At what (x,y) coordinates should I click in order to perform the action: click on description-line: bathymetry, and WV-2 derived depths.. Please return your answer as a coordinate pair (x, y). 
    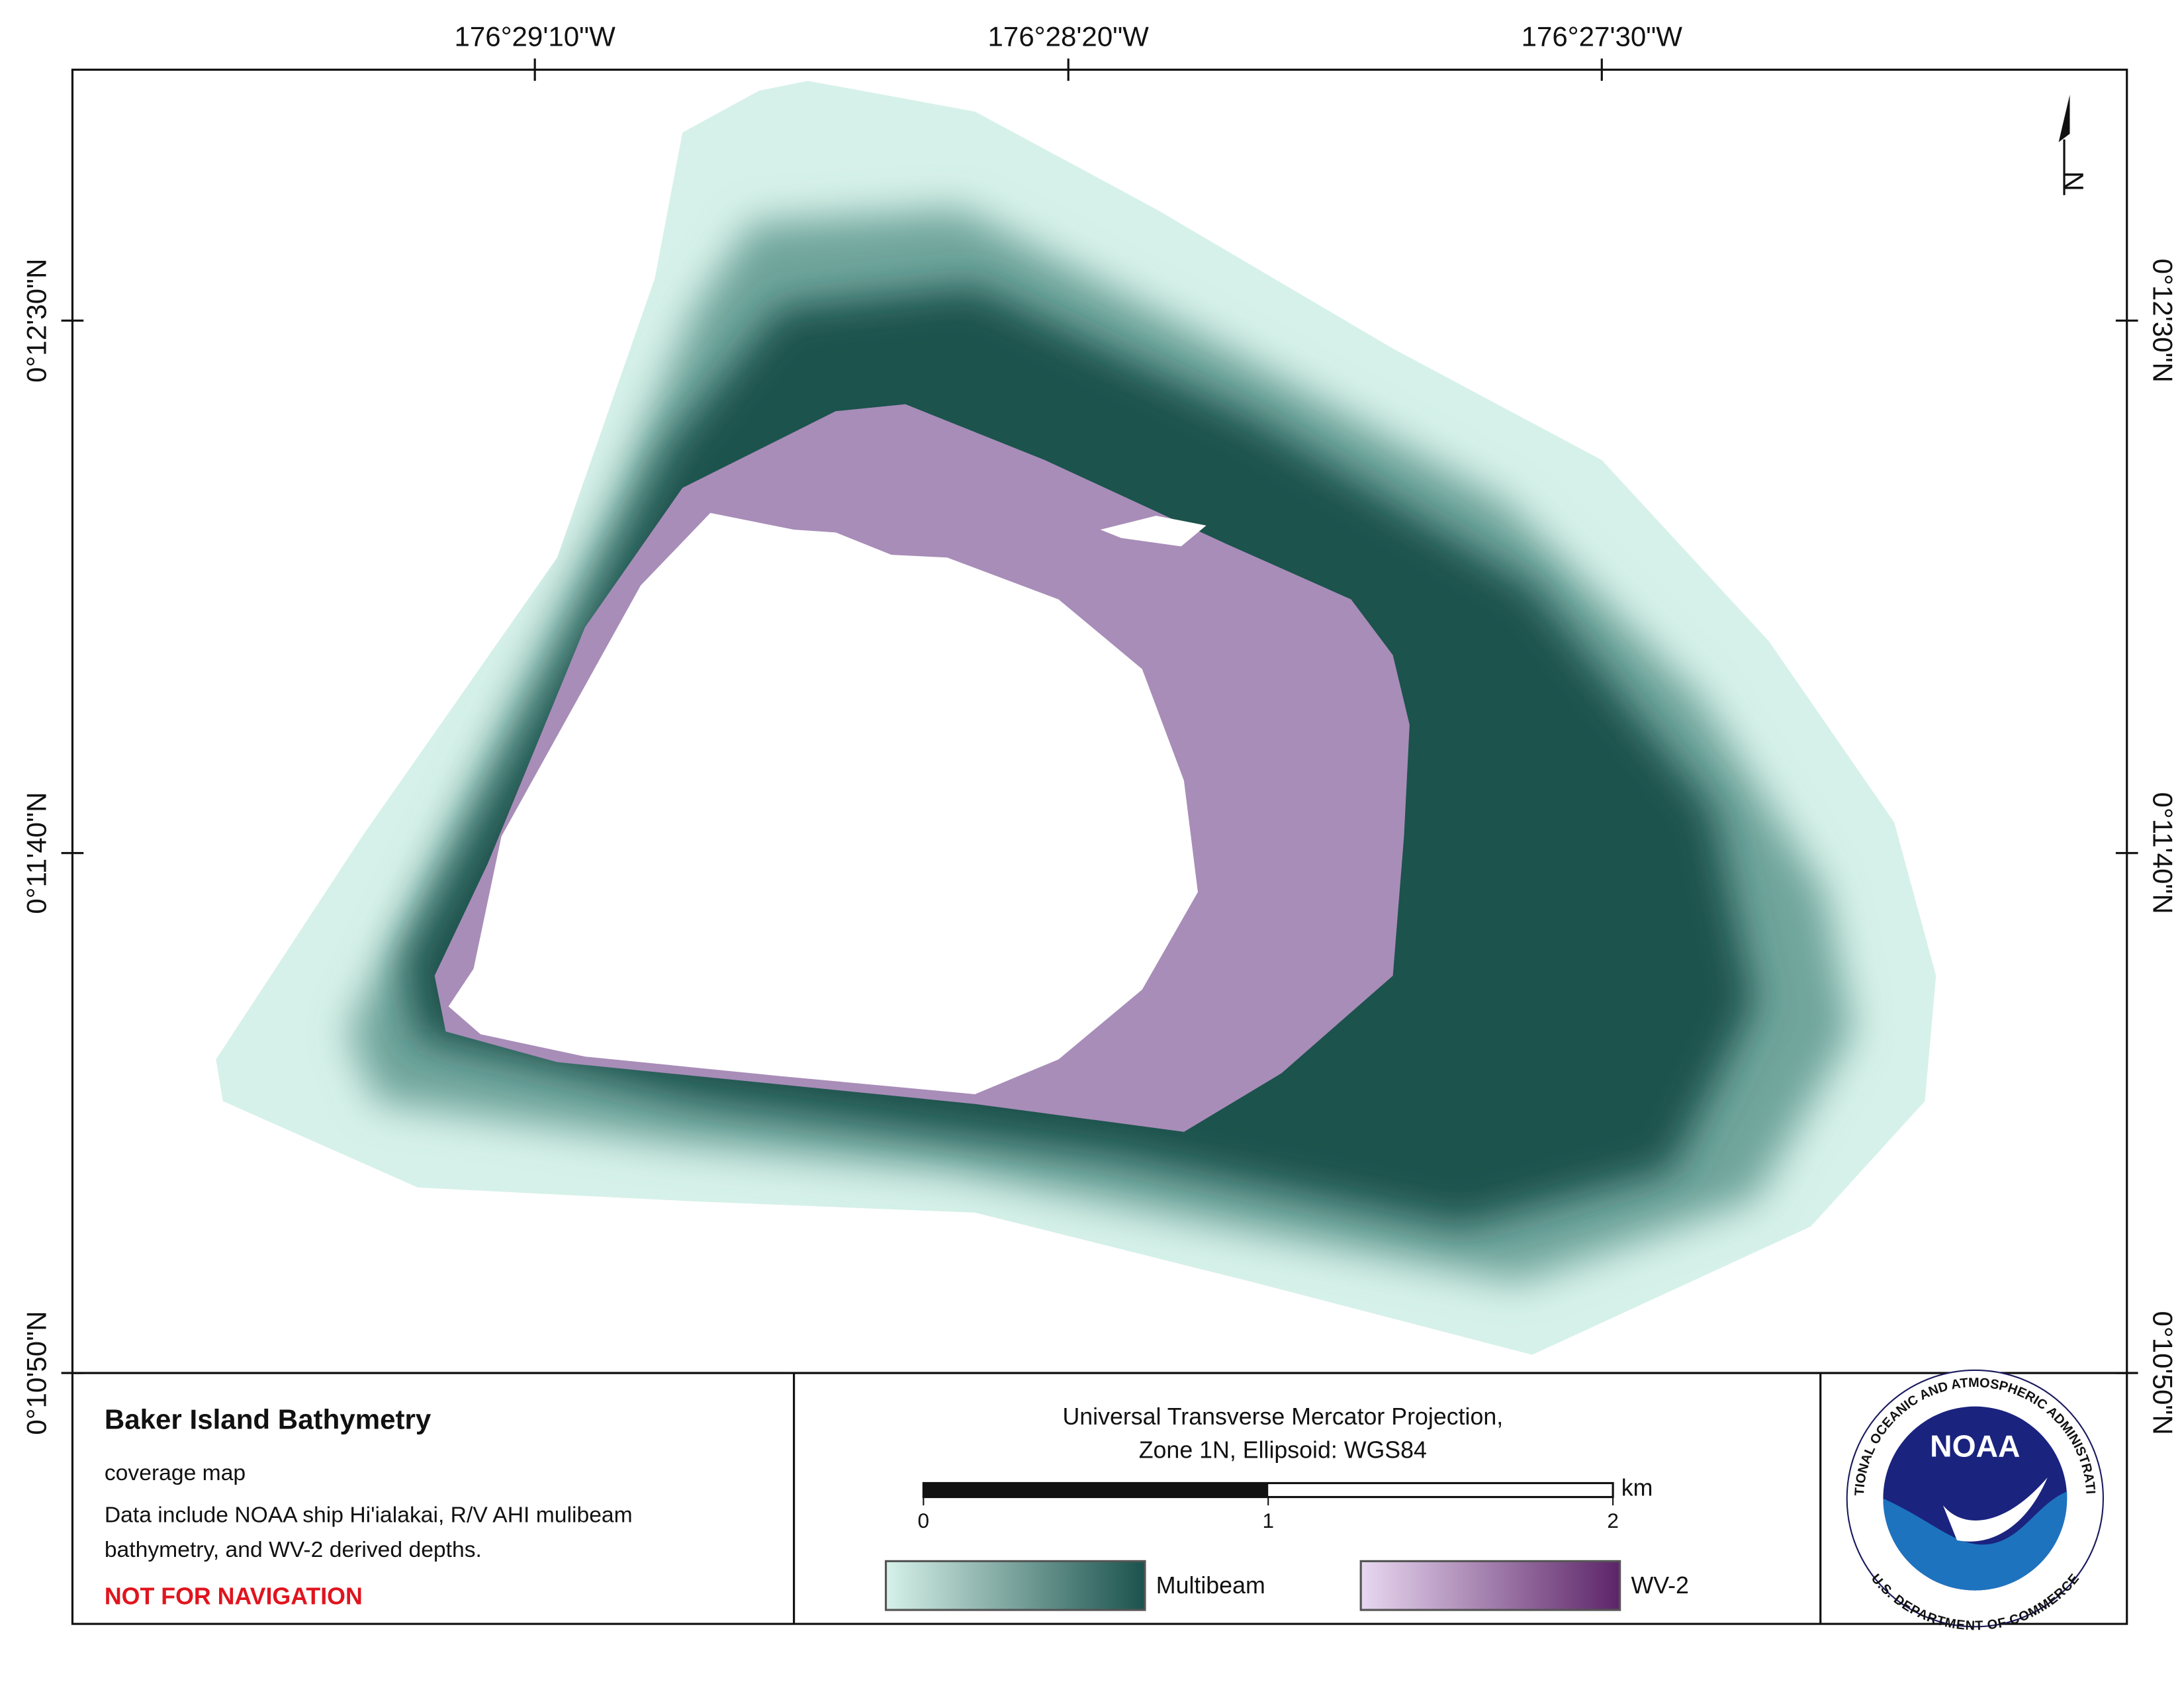
    Looking at the image, I should click on (293, 1550).